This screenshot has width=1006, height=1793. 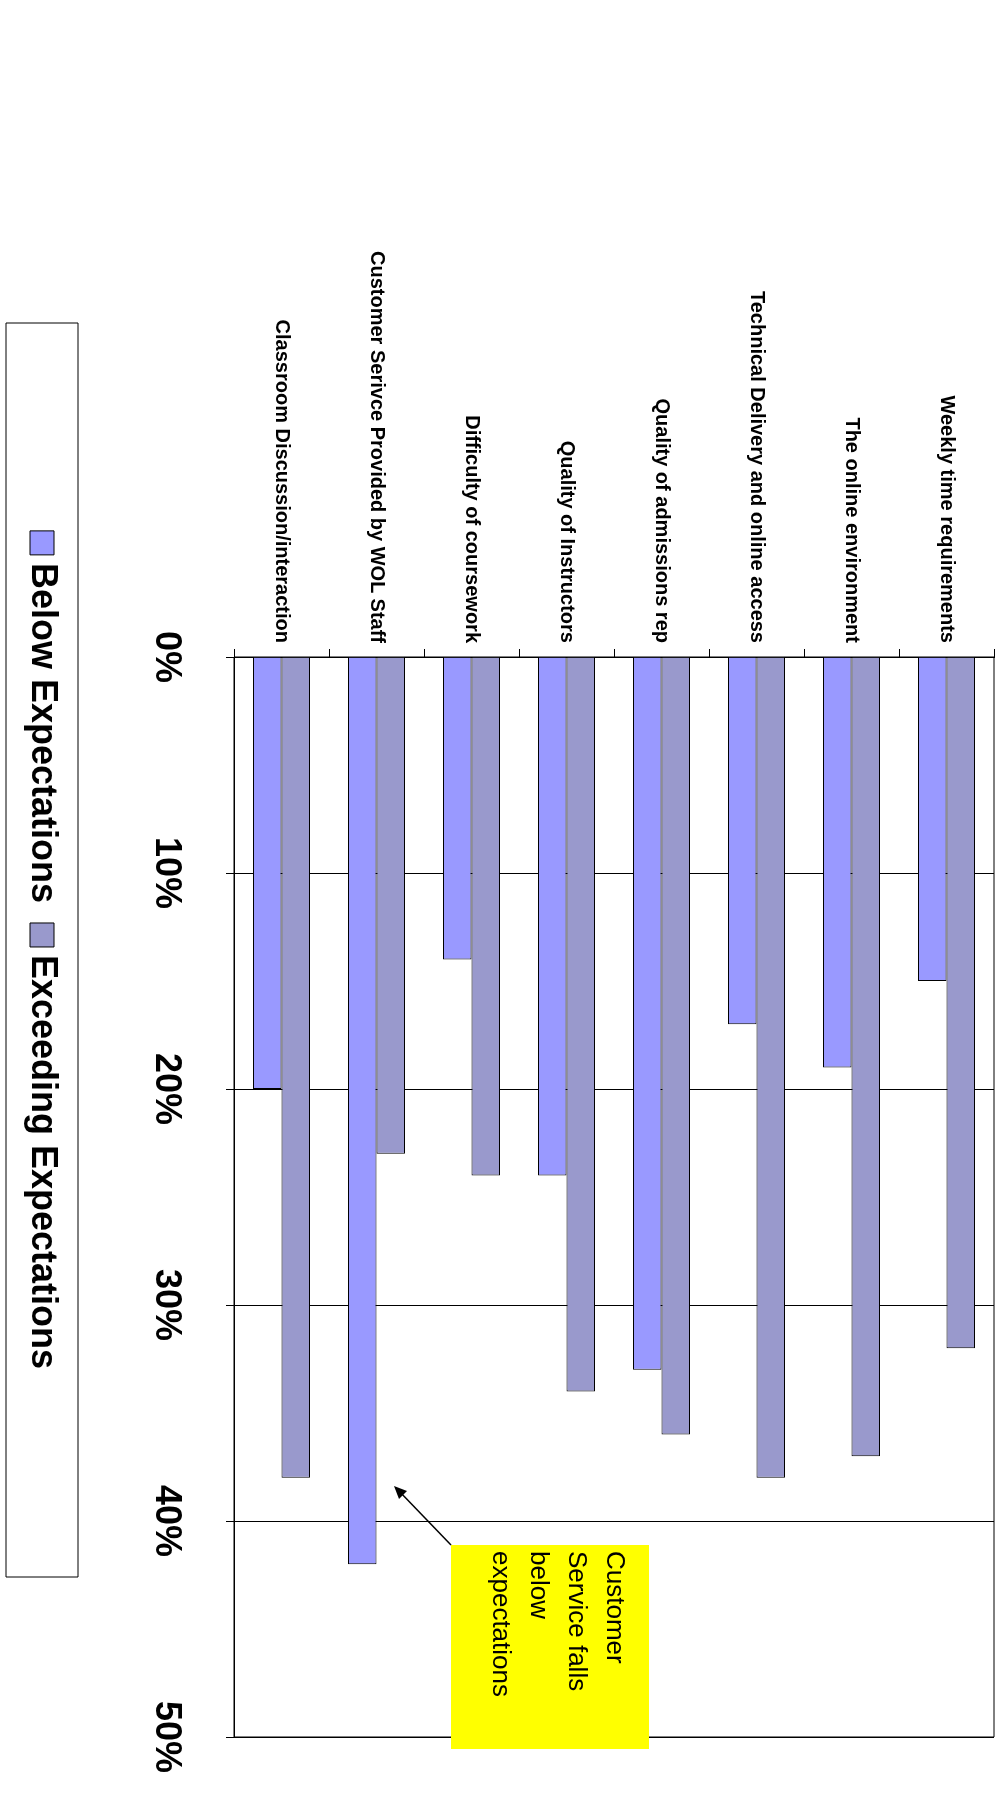 What do you see at coordinates (472, 529) in the screenshot?
I see `x-tick-label: Difficulty of coursework` at bounding box center [472, 529].